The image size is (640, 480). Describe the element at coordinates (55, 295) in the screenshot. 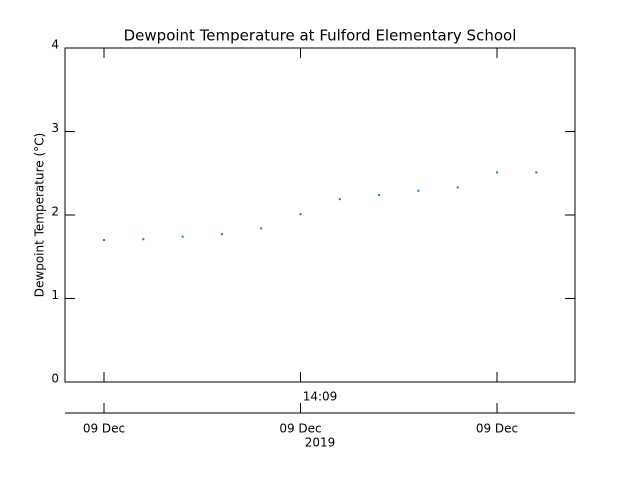

I see `y-tick-label: 1` at that location.